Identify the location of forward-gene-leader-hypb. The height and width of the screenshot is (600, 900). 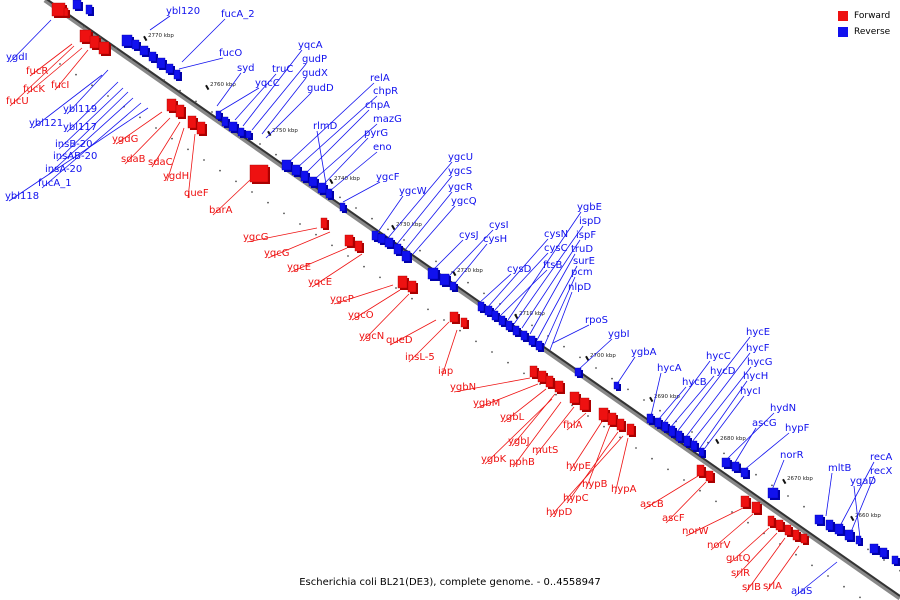
(598, 457).